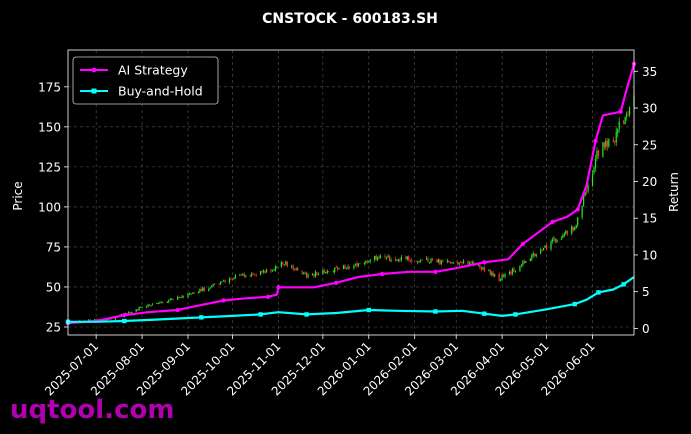 This screenshot has width=691, height=434. What do you see at coordinates (646, 292) in the screenshot?
I see `y-right-tick-label: 5` at bounding box center [646, 292].